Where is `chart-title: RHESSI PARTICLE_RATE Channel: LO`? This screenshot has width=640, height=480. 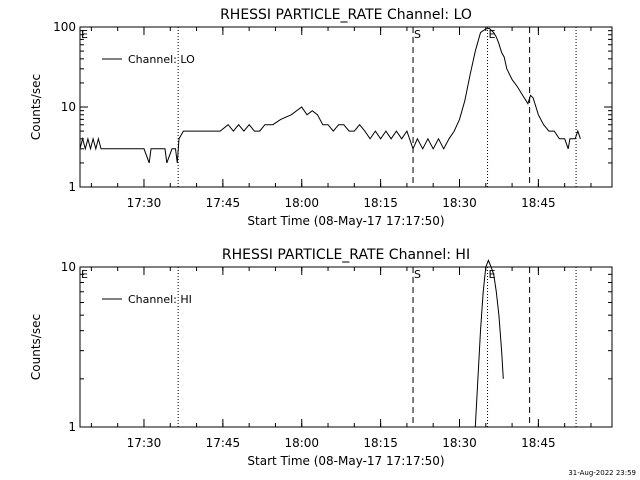
chart-title: RHESSI PARTICLE_RATE Channel: LO is located at coordinates (346, 15).